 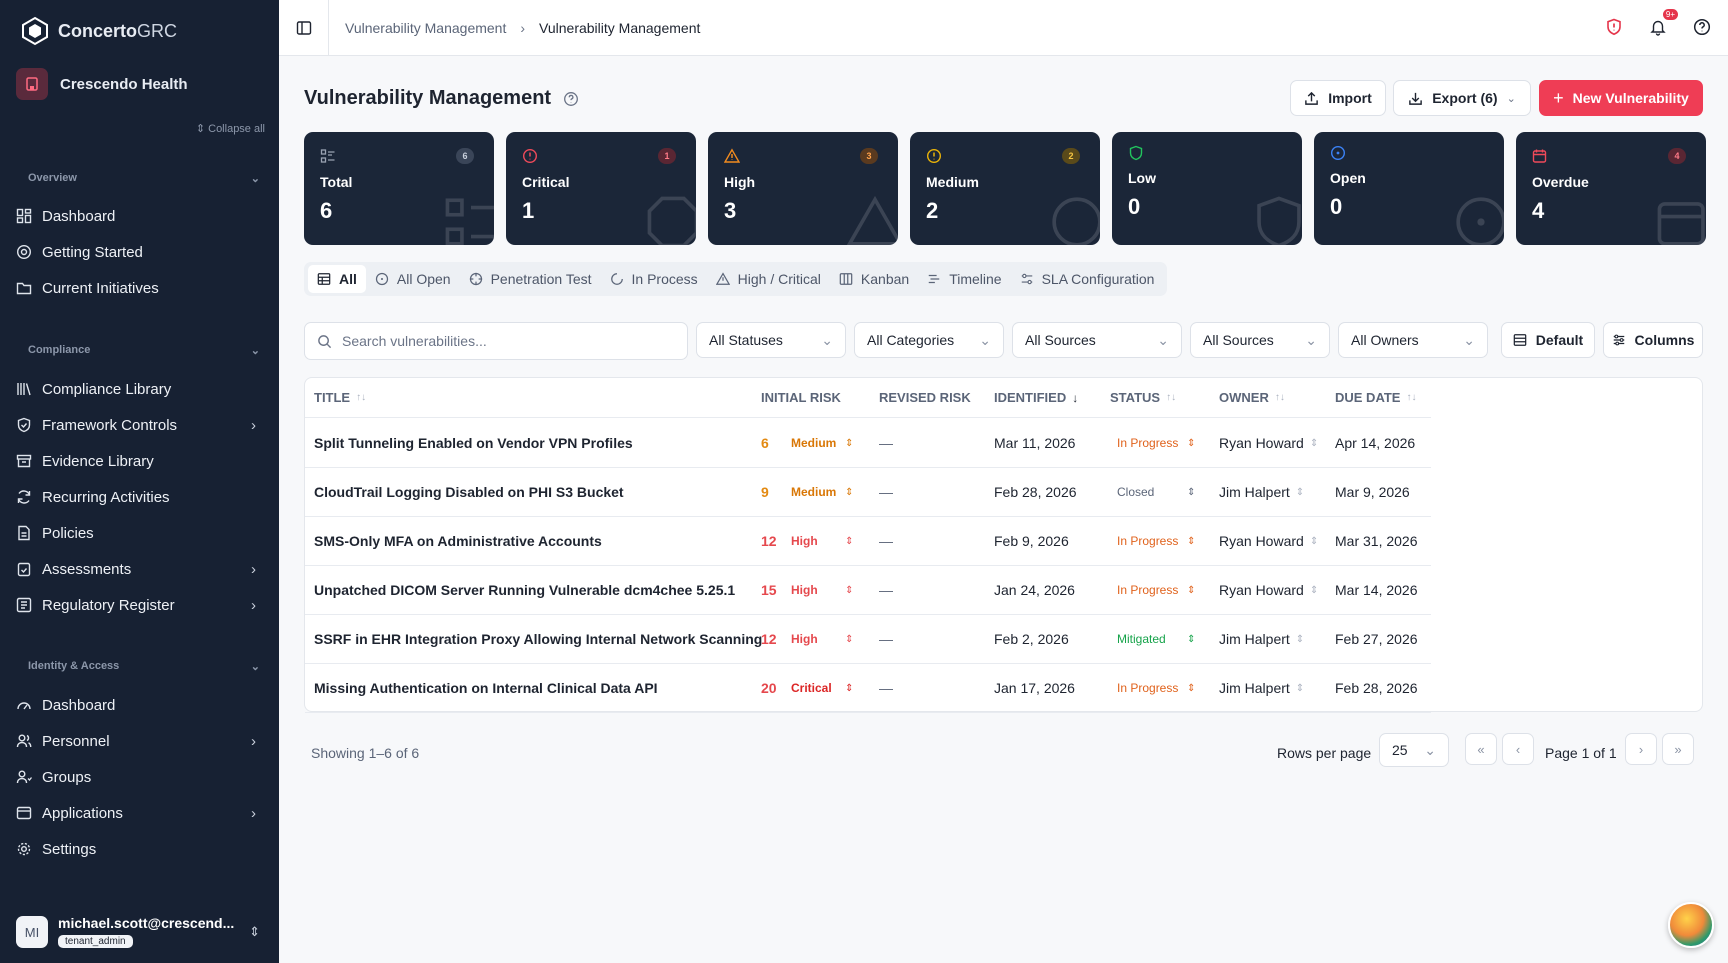 What do you see at coordinates (1097, 340) in the screenshot?
I see `source-filter-select: All Sources ⌄` at bounding box center [1097, 340].